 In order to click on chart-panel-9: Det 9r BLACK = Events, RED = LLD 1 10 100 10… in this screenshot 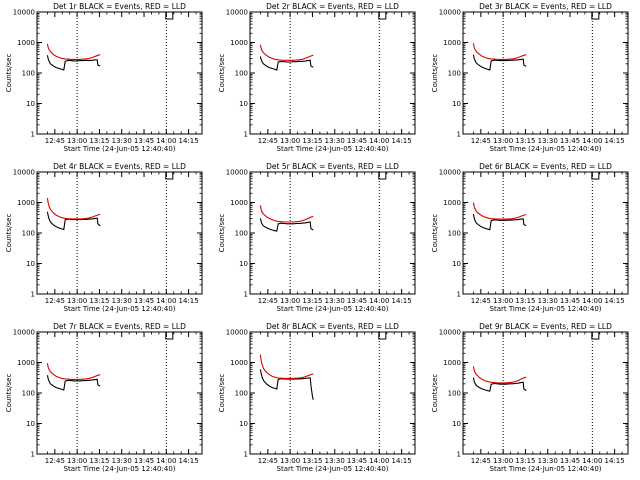, I will do `click(530, 397)`.